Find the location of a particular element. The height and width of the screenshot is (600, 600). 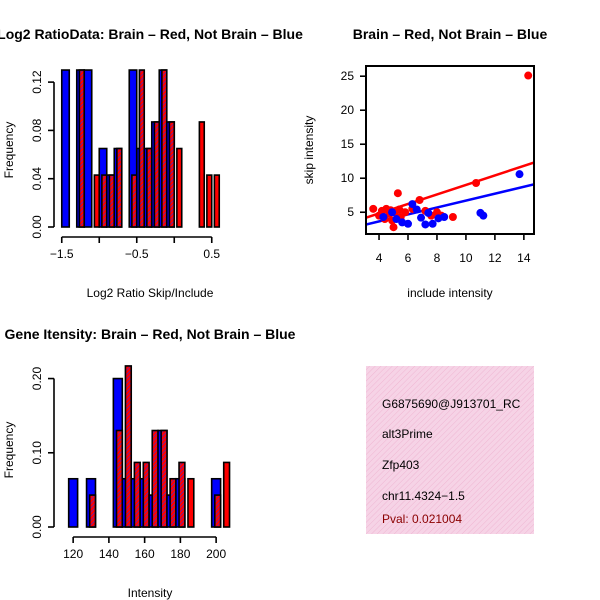

scatter-x-tick-label-5: 14 is located at coordinates (524, 258).